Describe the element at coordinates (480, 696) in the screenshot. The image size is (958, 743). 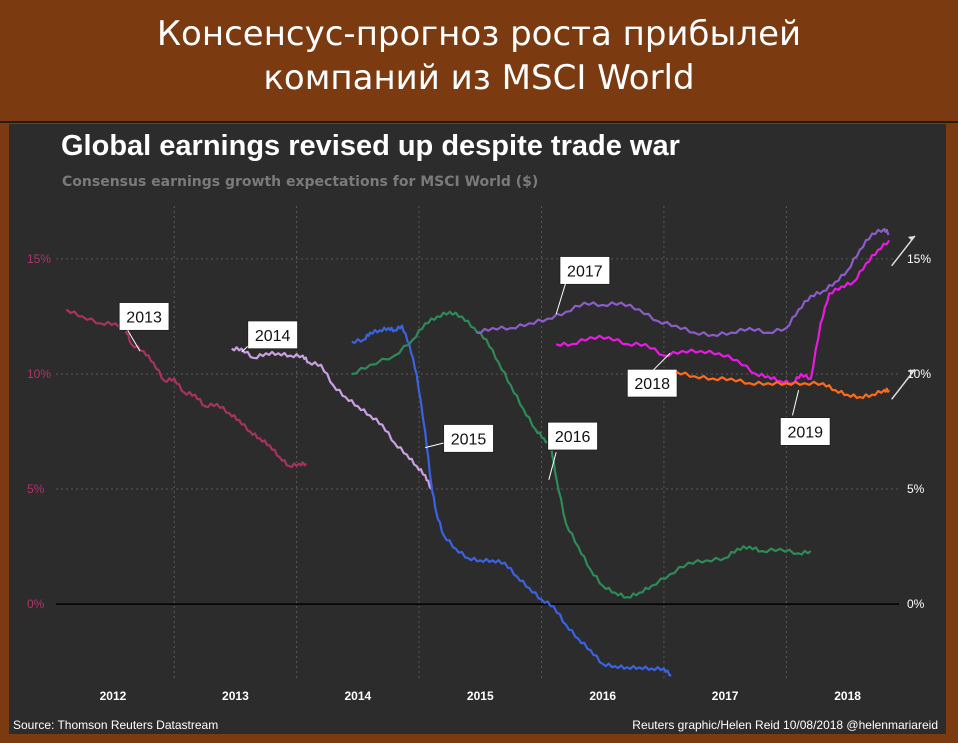
I see `x-tick-label: 2015` at that location.